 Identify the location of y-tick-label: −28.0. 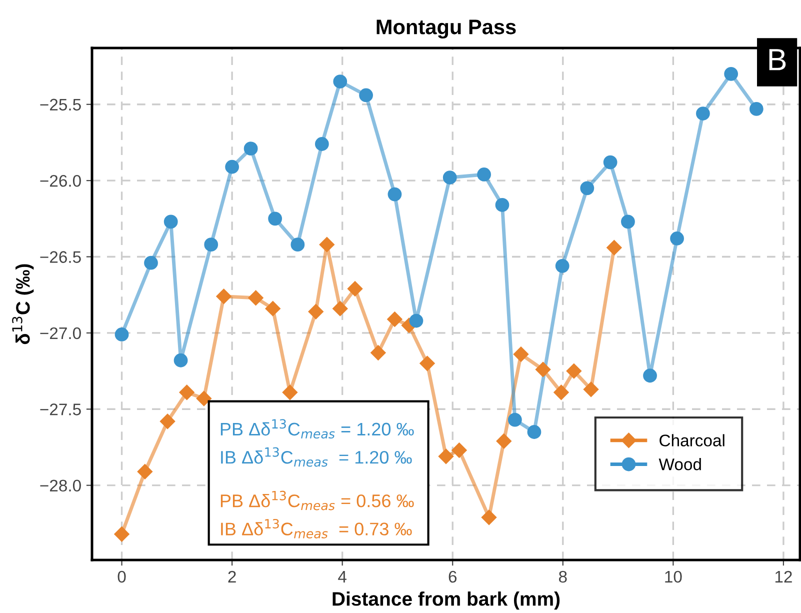
(60, 486).